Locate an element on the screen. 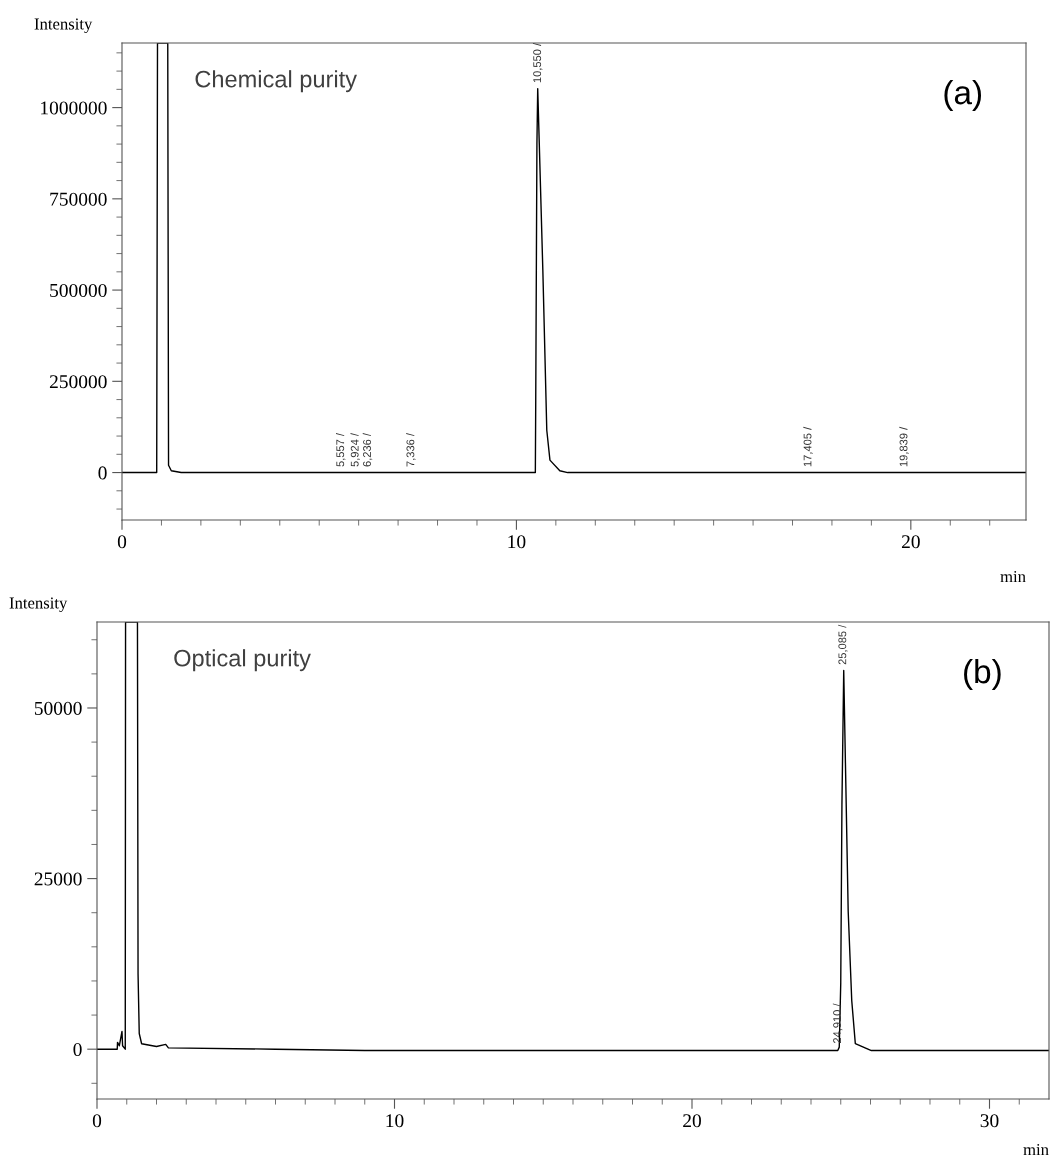 Image resolution: width=1052 pixels, height=1167 pixels. annotation: 24,910 / is located at coordinates (837, 1023).